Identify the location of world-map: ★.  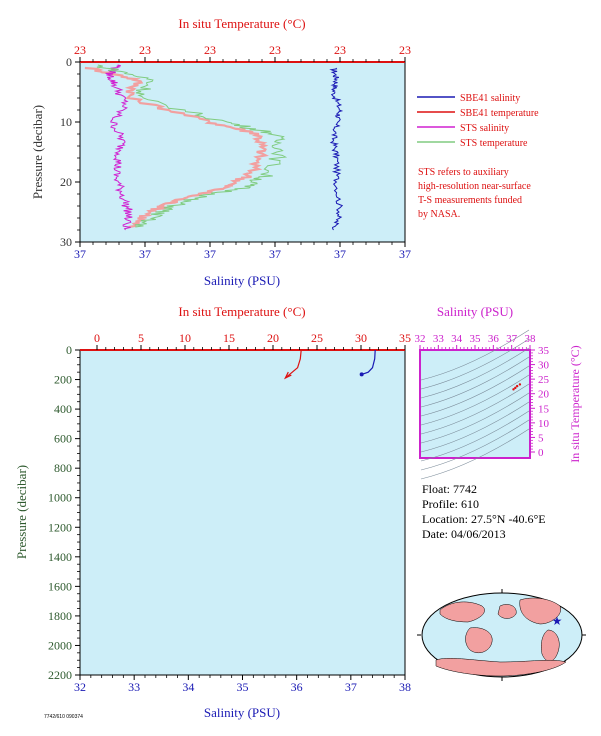
(501, 635).